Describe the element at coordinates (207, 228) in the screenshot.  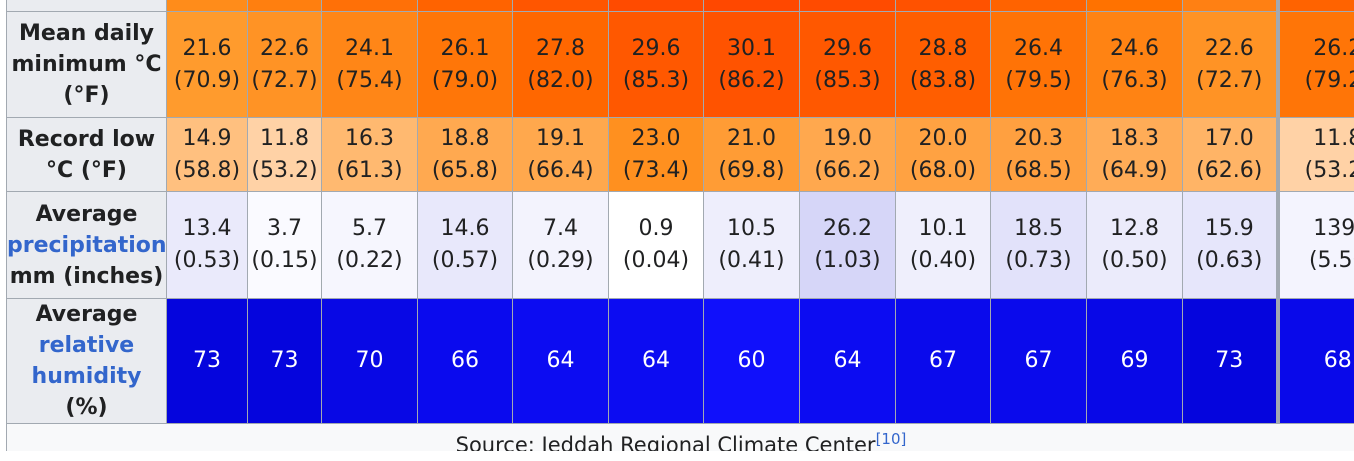
I see `cell-value-metric: 13.4` at that location.